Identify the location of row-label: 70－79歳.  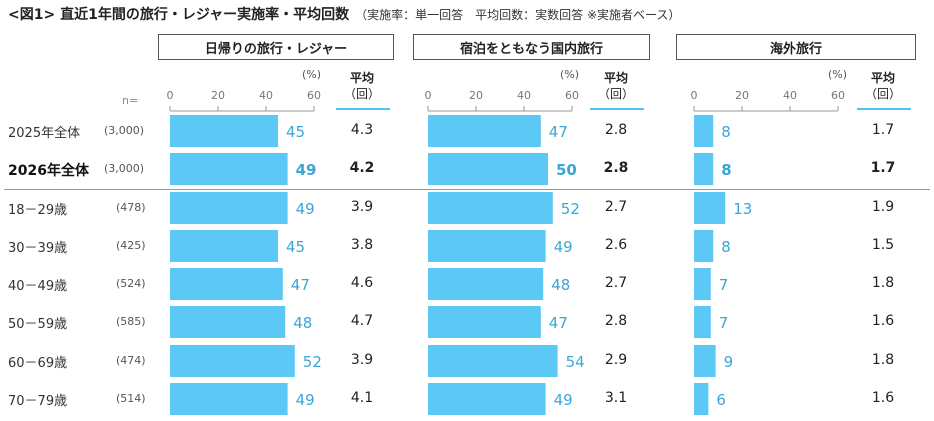
(38, 401).